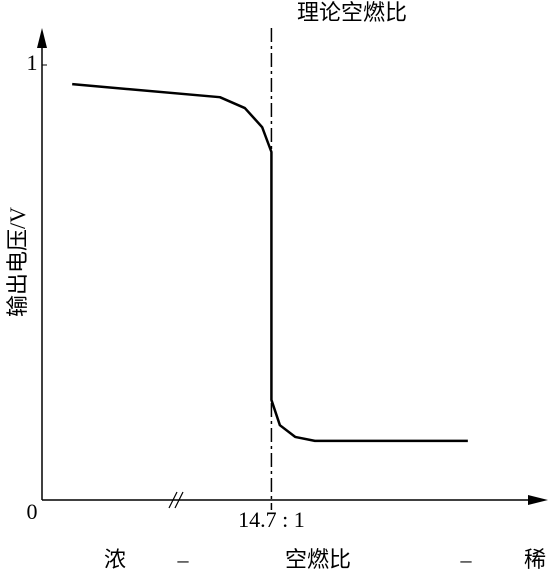  What do you see at coordinates (176, 500) in the screenshot?
I see `axis-break` at bounding box center [176, 500].